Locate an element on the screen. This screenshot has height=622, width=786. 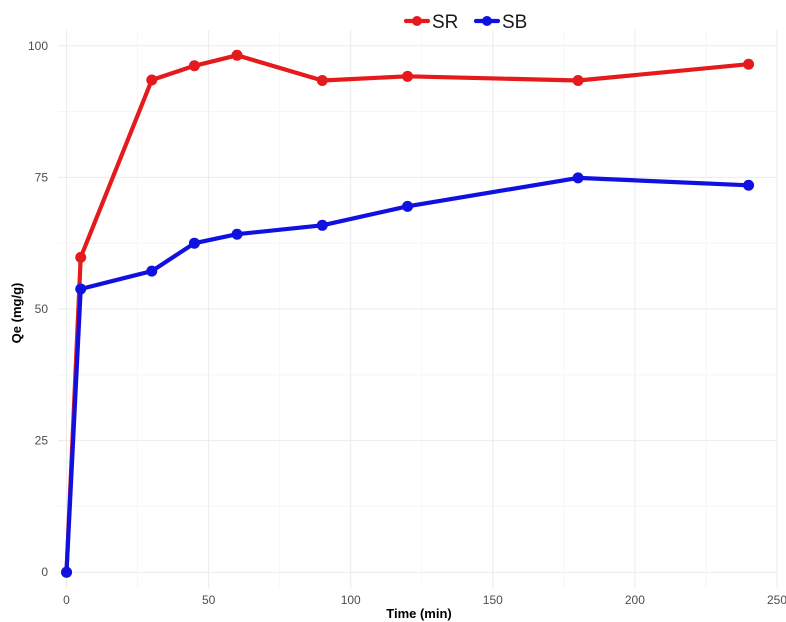
x-tick-label: 250 is located at coordinates (776, 600).